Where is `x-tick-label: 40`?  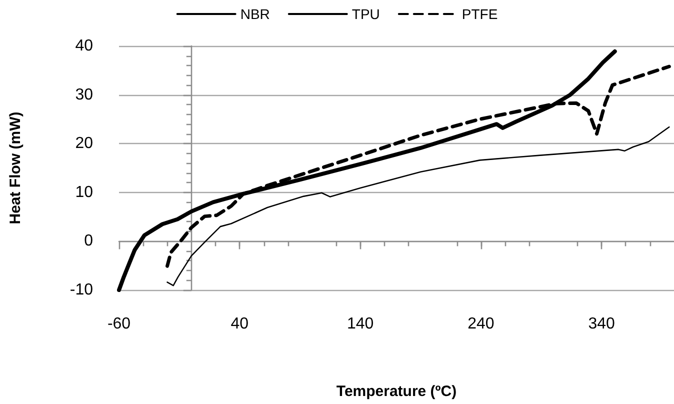 x-tick-label: 40 is located at coordinates (239, 324).